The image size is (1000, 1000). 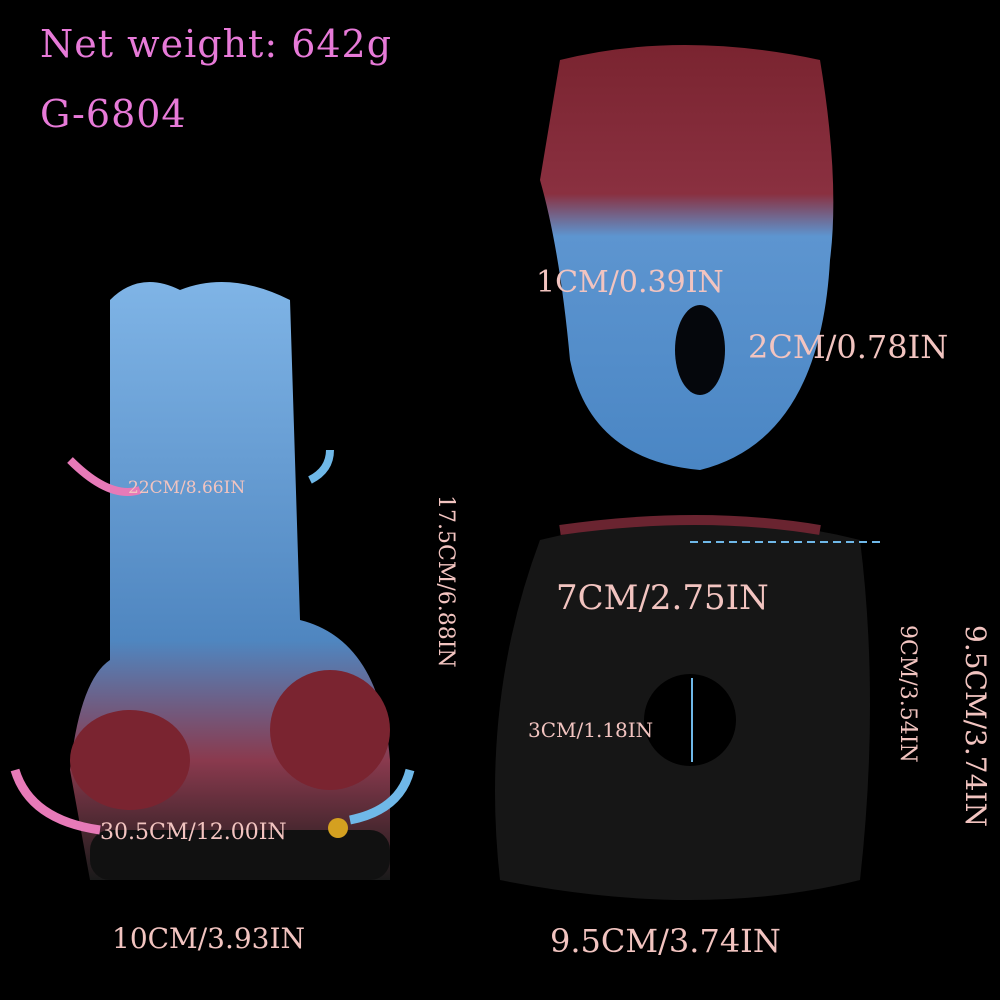 I want to click on product-top-view, so click(x=687, y=257).